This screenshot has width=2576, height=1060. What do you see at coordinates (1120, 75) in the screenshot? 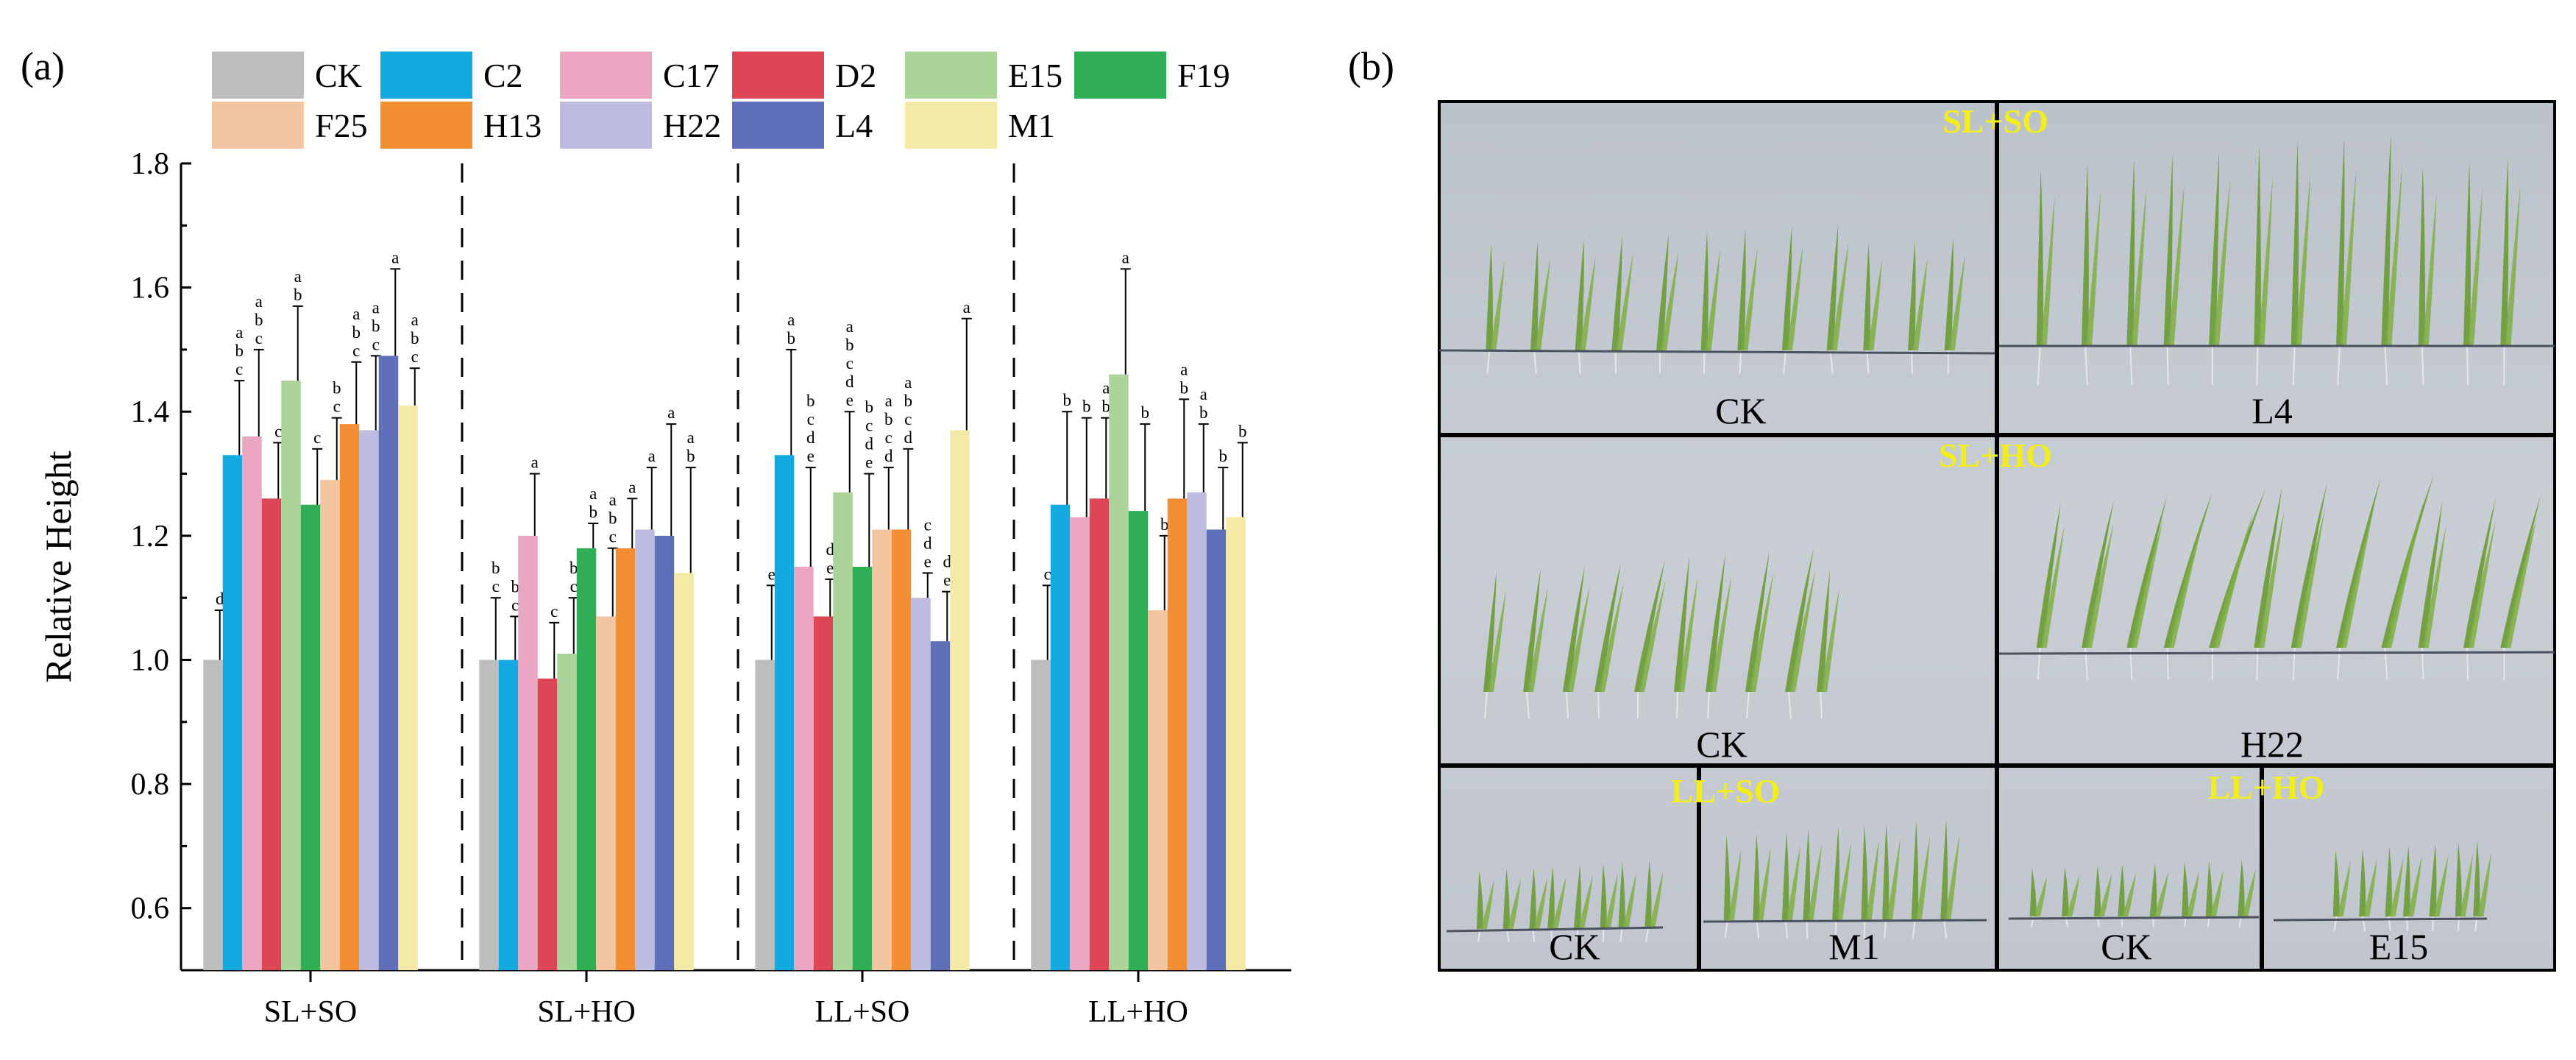
I see `legend-swatch-f19` at bounding box center [1120, 75].